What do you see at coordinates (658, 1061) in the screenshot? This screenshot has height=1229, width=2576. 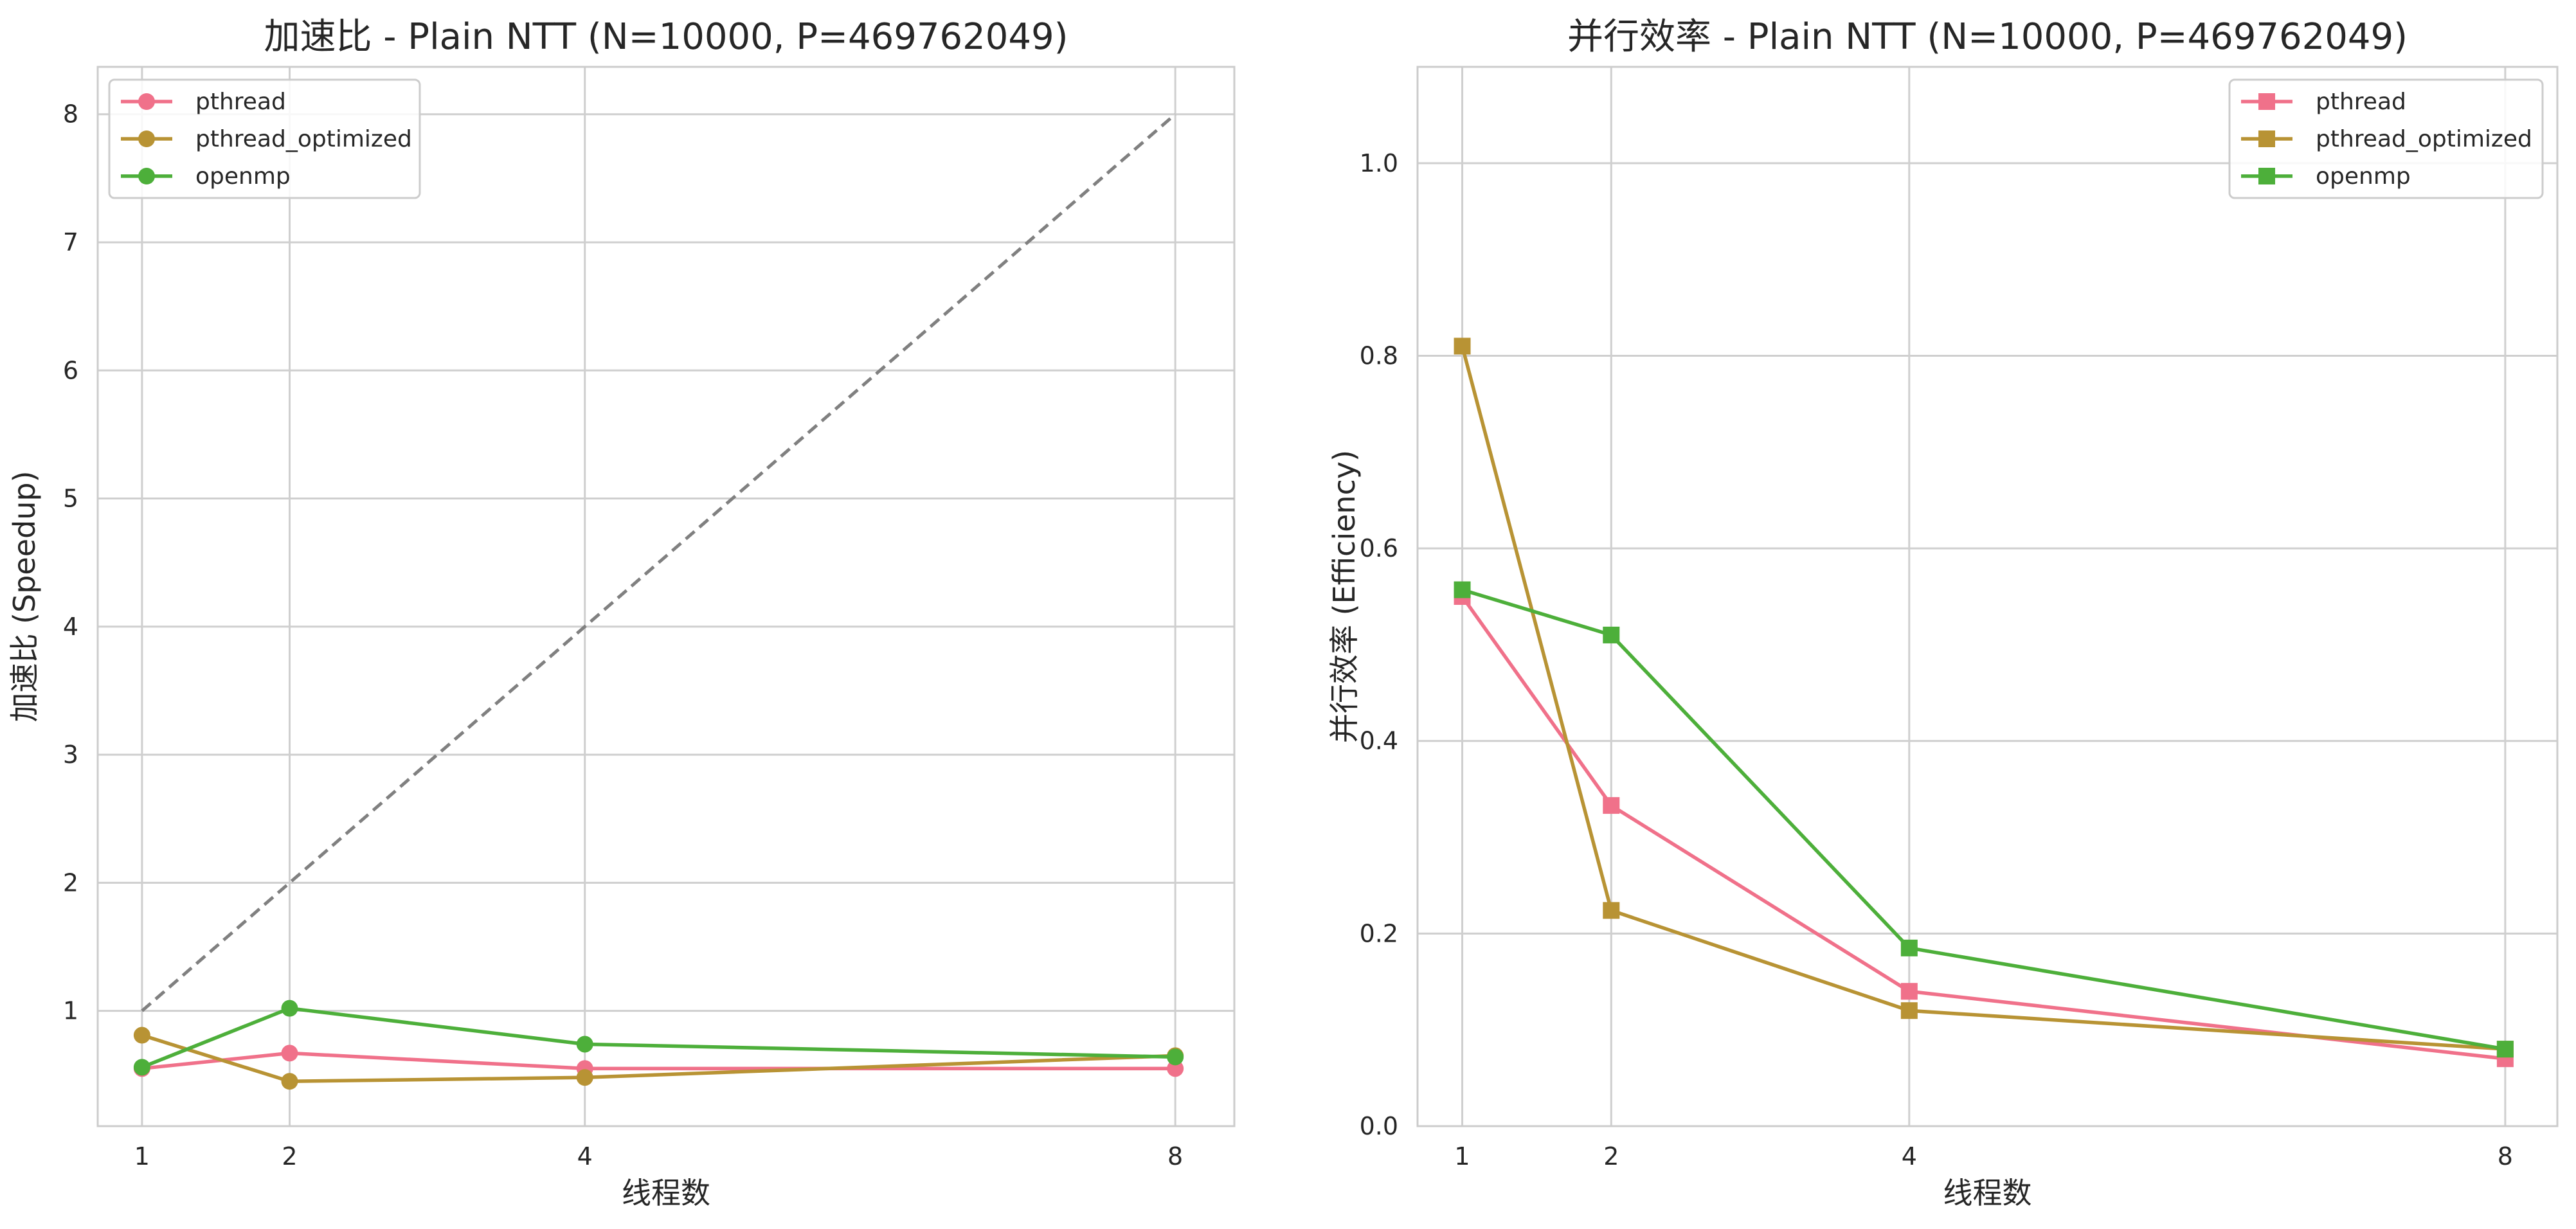 I see `speedup-series-line-pthread` at bounding box center [658, 1061].